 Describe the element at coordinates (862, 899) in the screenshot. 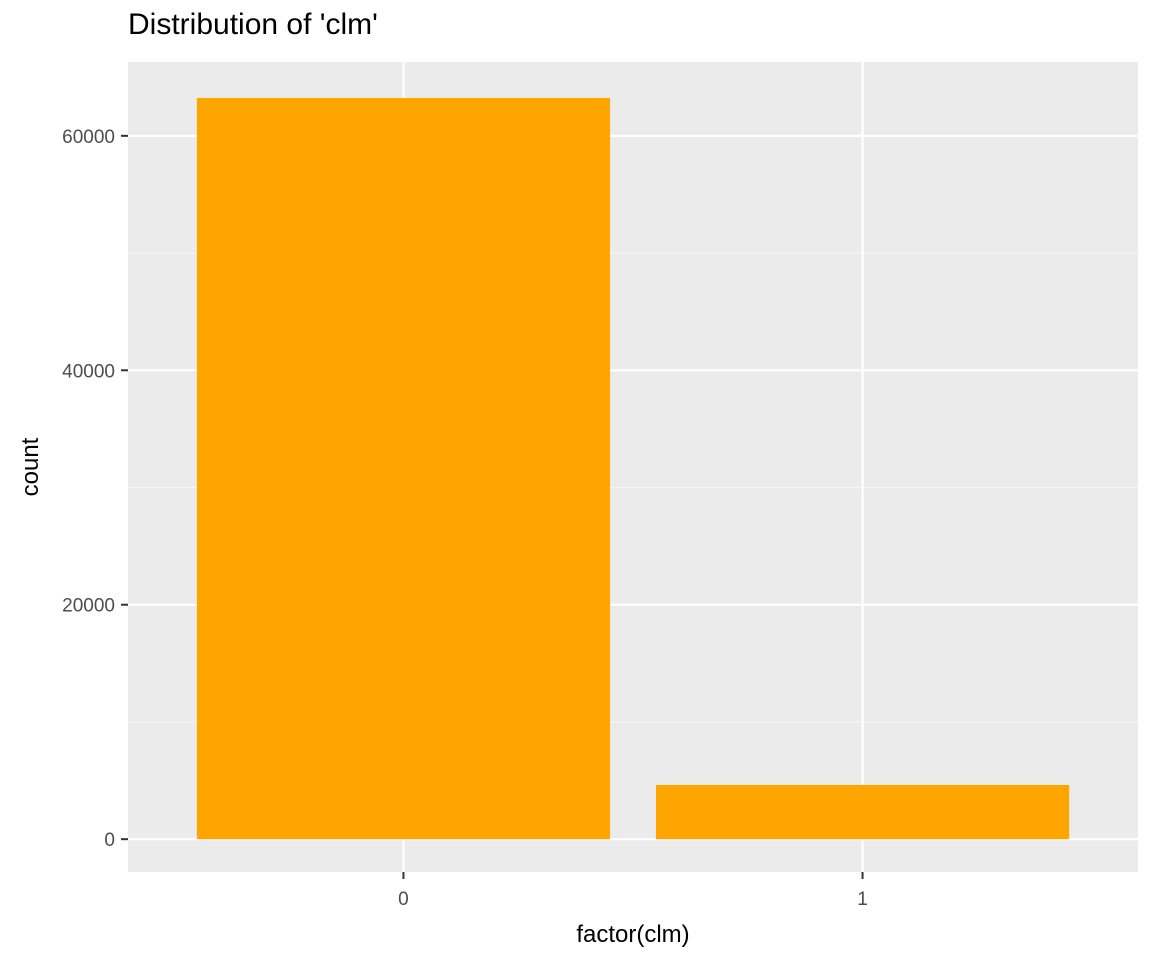

I see `x-tick-label: 1` at that location.